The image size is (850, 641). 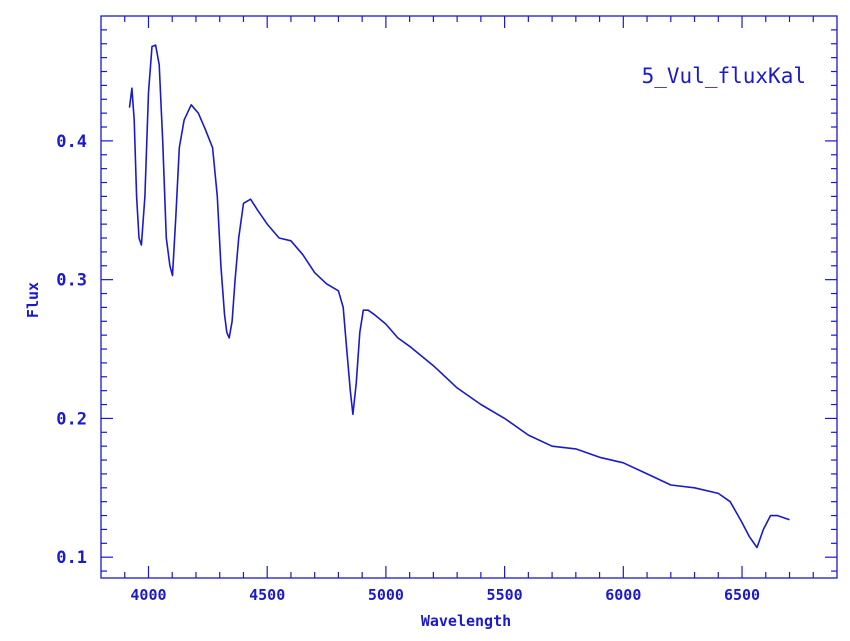 I want to click on y-tick-label: 0.4, so click(x=71, y=142).